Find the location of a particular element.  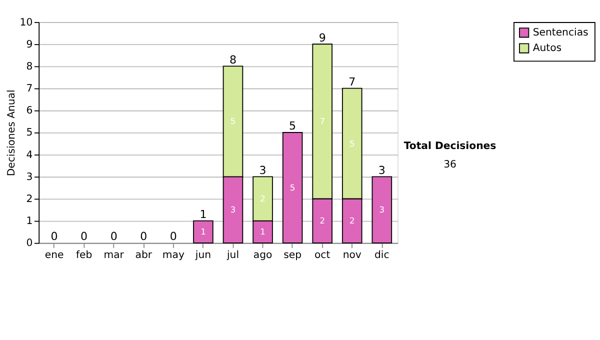

x-tick-label: ene is located at coordinates (54, 256).